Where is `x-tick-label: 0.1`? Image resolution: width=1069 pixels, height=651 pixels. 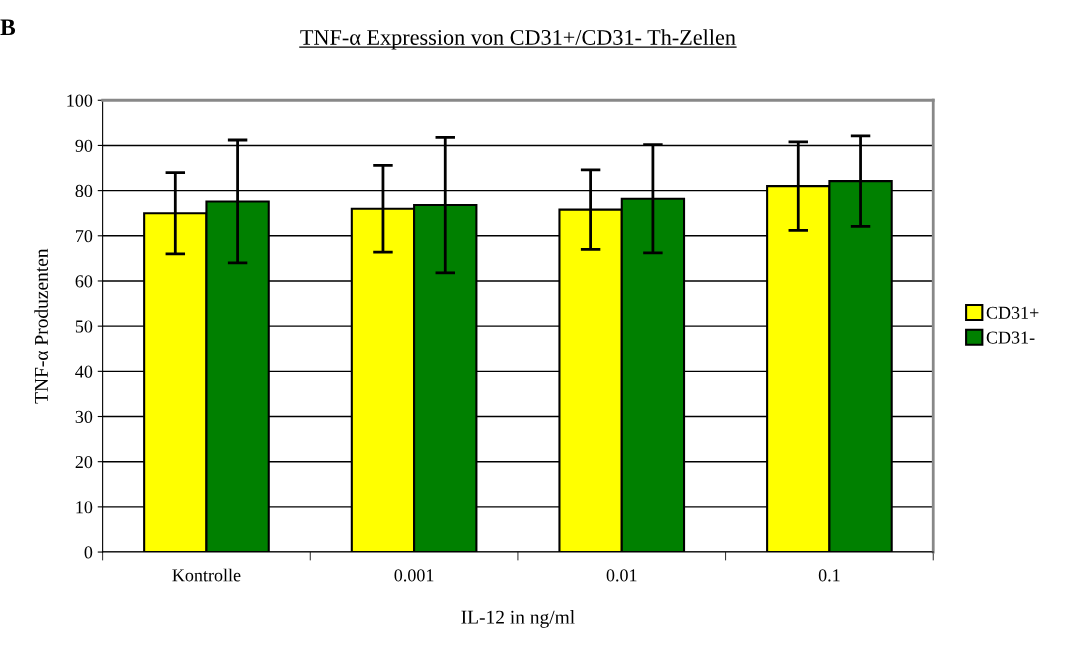
x-tick-label: 0.1 is located at coordinates (829, 575).